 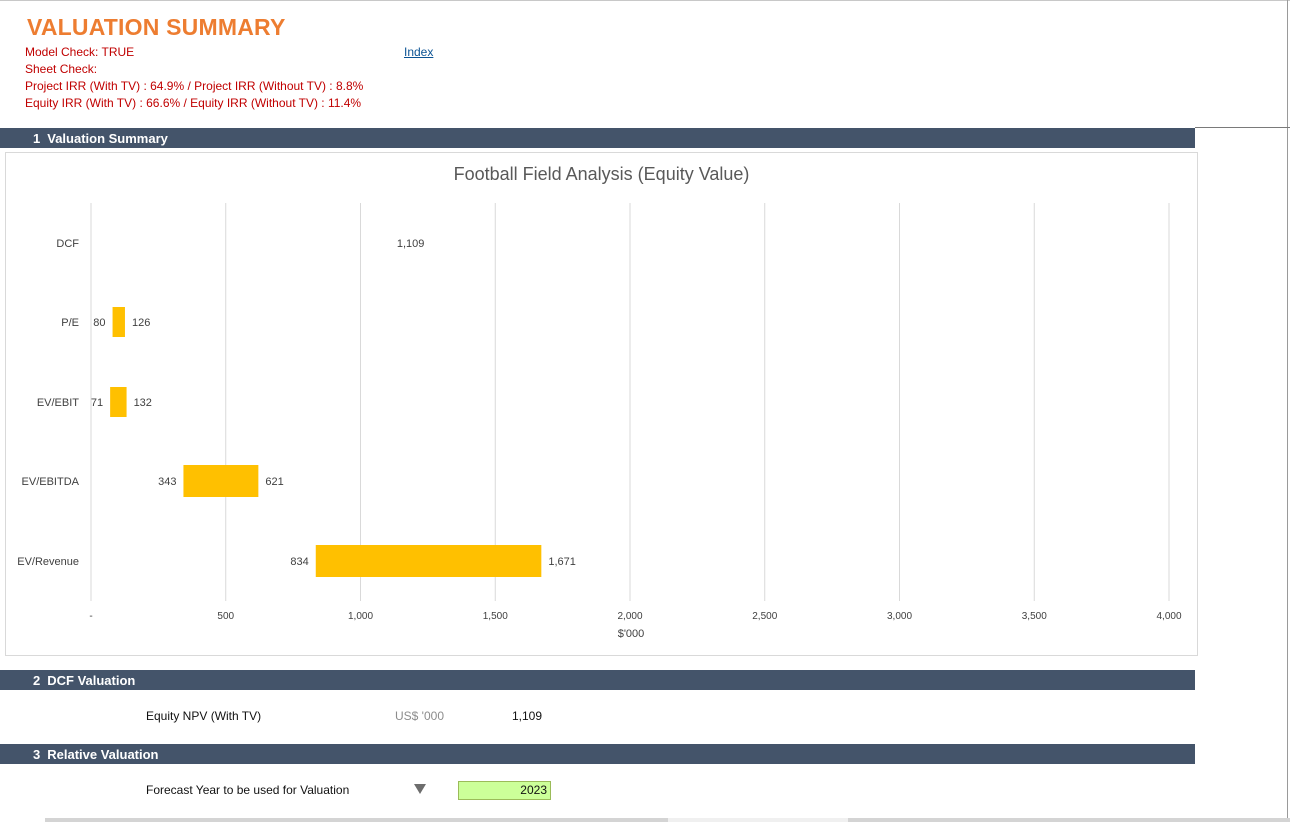 I want to click on model-check-text: Model Check: TRUE, so click(x=80, y=52).